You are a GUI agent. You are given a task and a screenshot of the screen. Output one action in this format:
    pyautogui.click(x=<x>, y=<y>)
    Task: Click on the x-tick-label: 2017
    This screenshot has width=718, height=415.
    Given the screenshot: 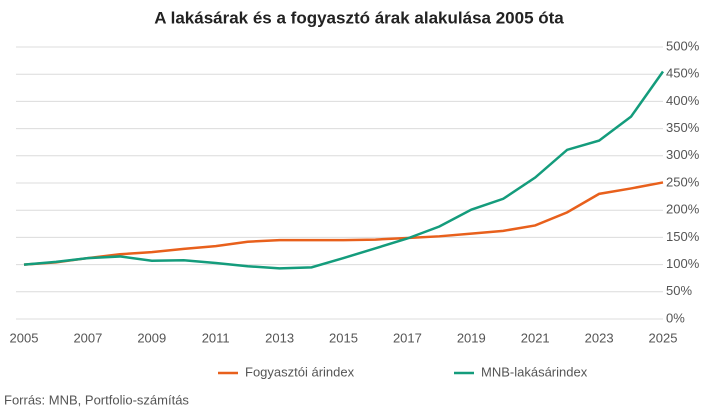 What is the action you would take?
    pyautogui.click(x=407, y=337)
    